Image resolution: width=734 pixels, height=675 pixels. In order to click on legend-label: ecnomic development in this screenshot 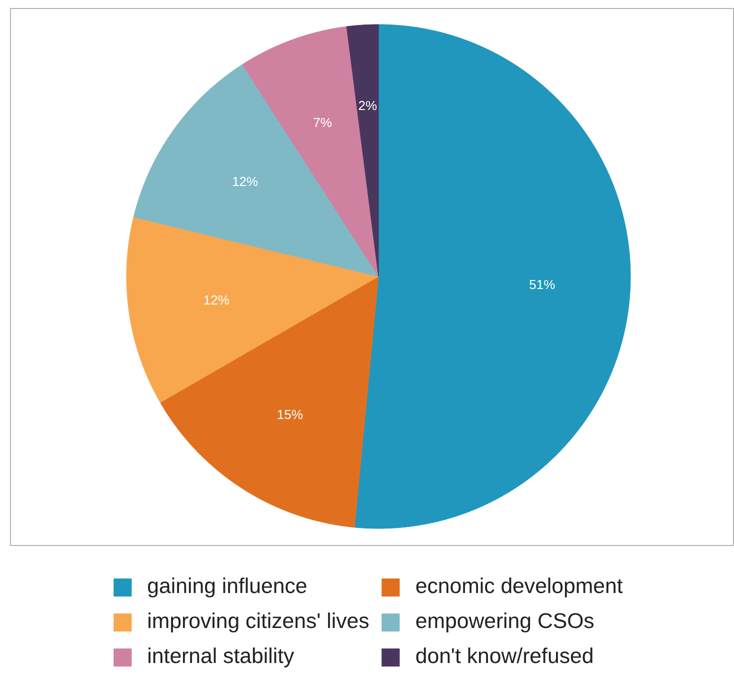, I will do `click(519, 586)`.